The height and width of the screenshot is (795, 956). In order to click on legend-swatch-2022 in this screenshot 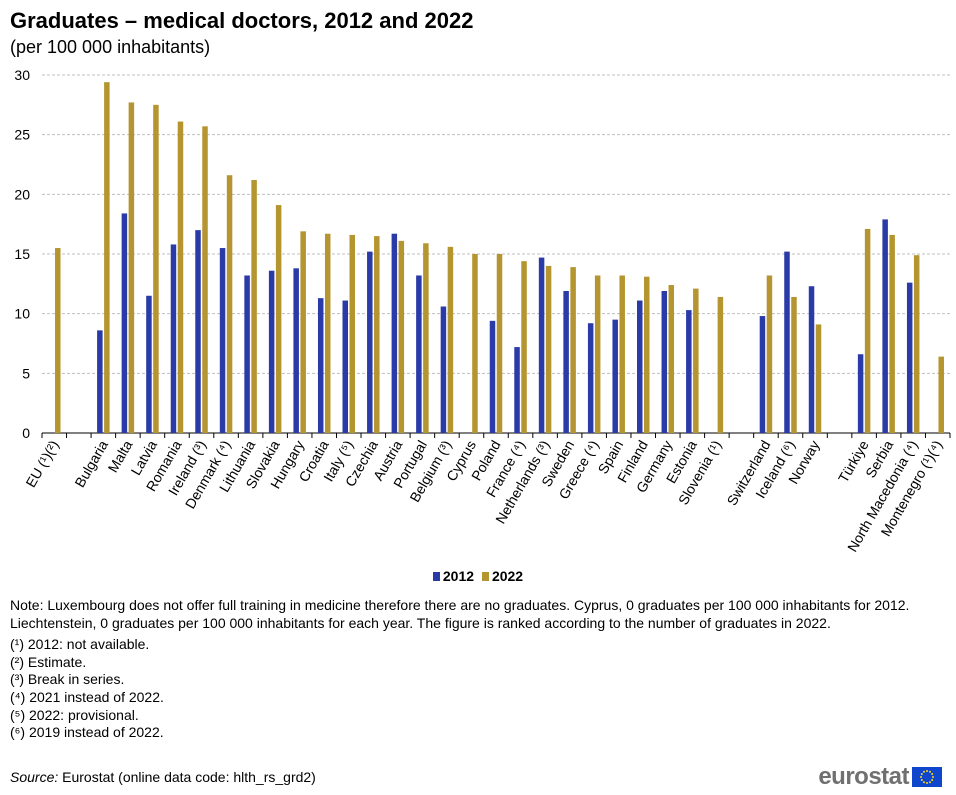, I will do `click(485, 576)`.